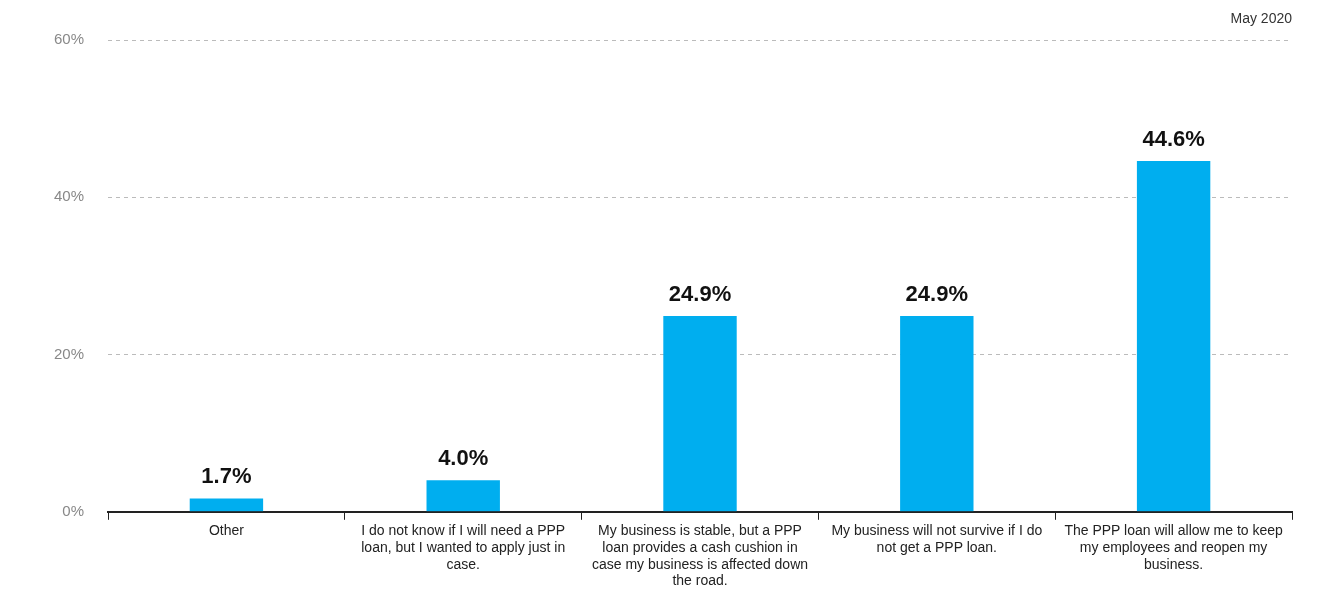 The height and width of the screenshot is (597, 1320). I want to click on data-label: 1.7%, so click(226, 476).